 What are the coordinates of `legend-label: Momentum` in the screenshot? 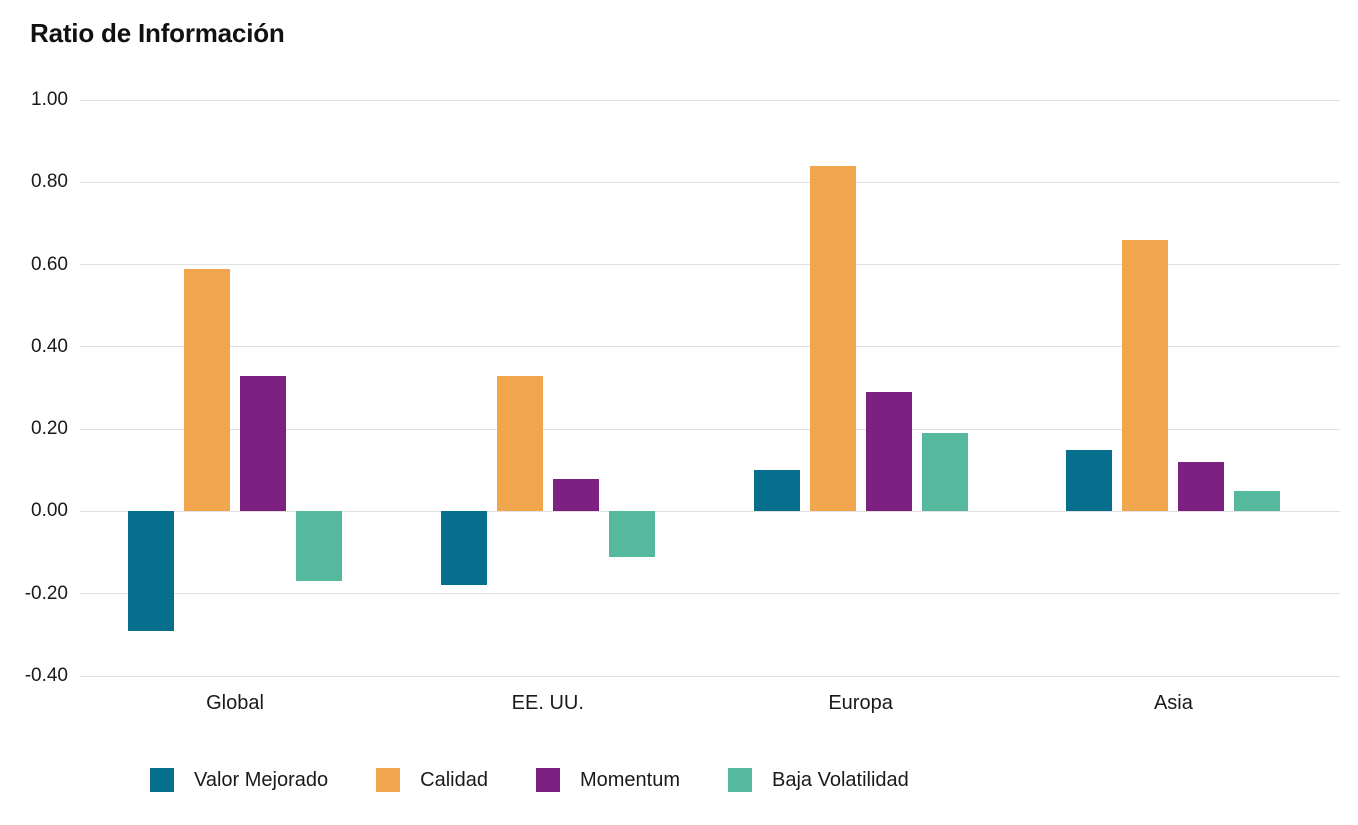 It's located at (629, 780).